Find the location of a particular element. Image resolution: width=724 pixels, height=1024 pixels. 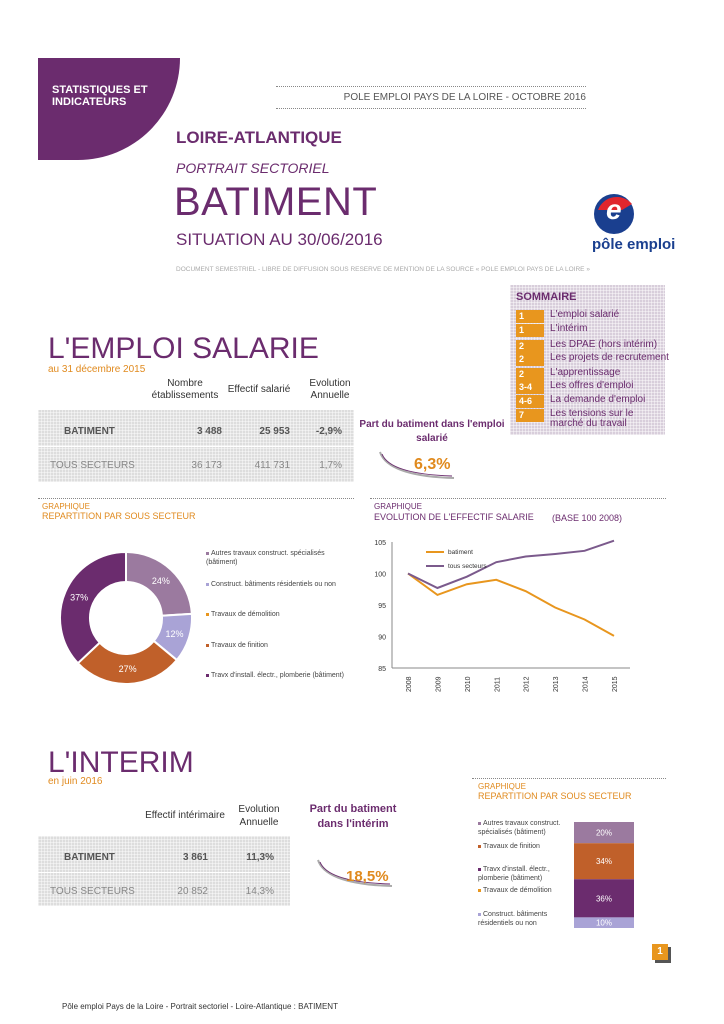

sommaire-label: L'emploi salarié is located at coordinates (585, 314).